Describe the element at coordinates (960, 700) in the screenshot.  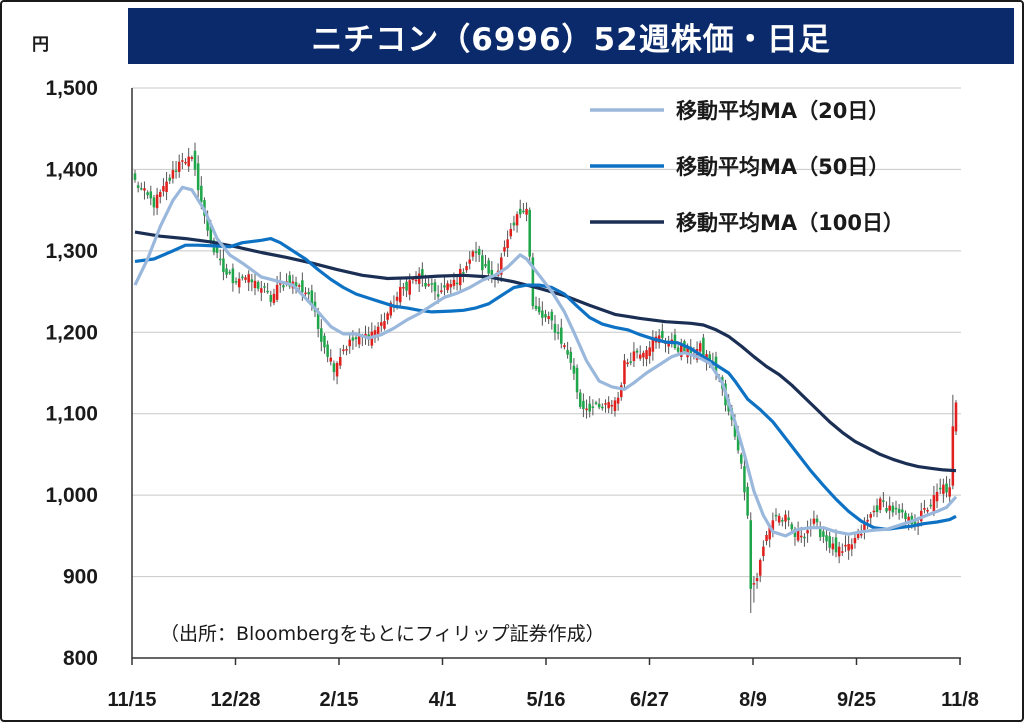
I see `x-tick-label: 11/8` at that location.